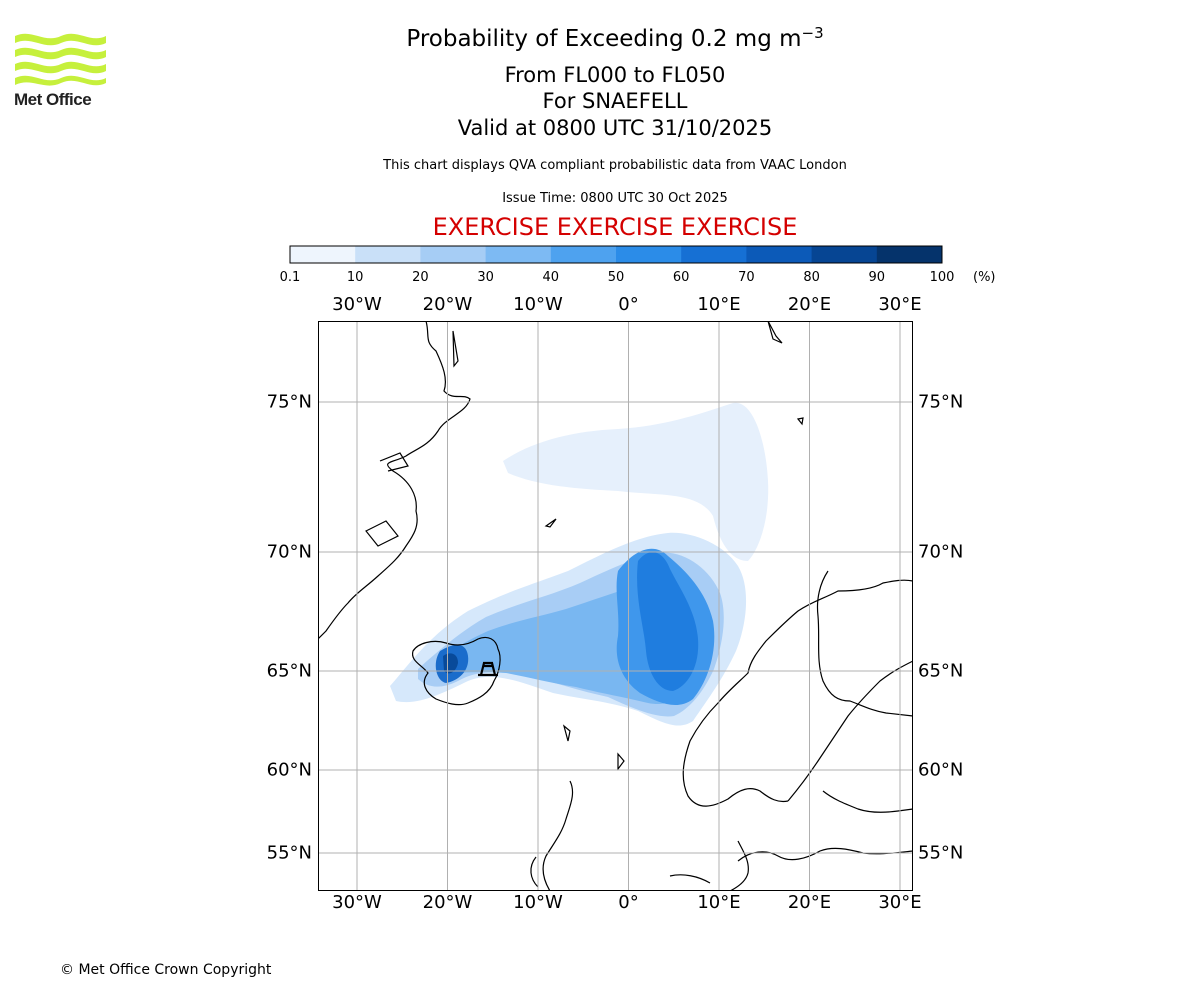  What do you see at coordinates (811, 277) in the screenshot?
I see `colorbar-tick-label: 80` at bounding box center [811, 277].